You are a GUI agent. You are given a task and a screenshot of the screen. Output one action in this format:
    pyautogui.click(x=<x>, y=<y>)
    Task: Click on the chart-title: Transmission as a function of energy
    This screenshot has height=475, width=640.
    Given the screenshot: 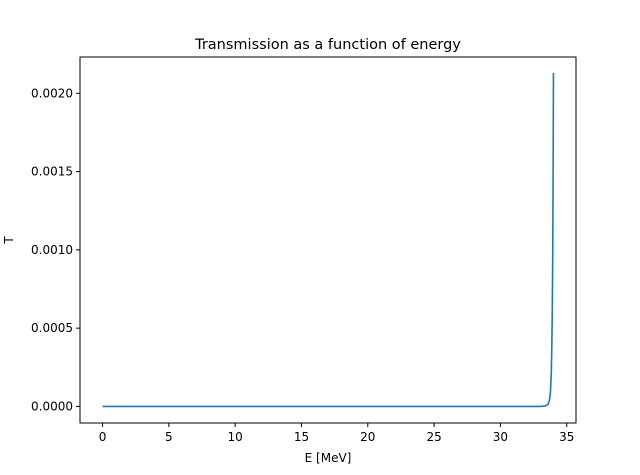 What is the action you would take?
    pyautogui.click(x=327, y=45)
    